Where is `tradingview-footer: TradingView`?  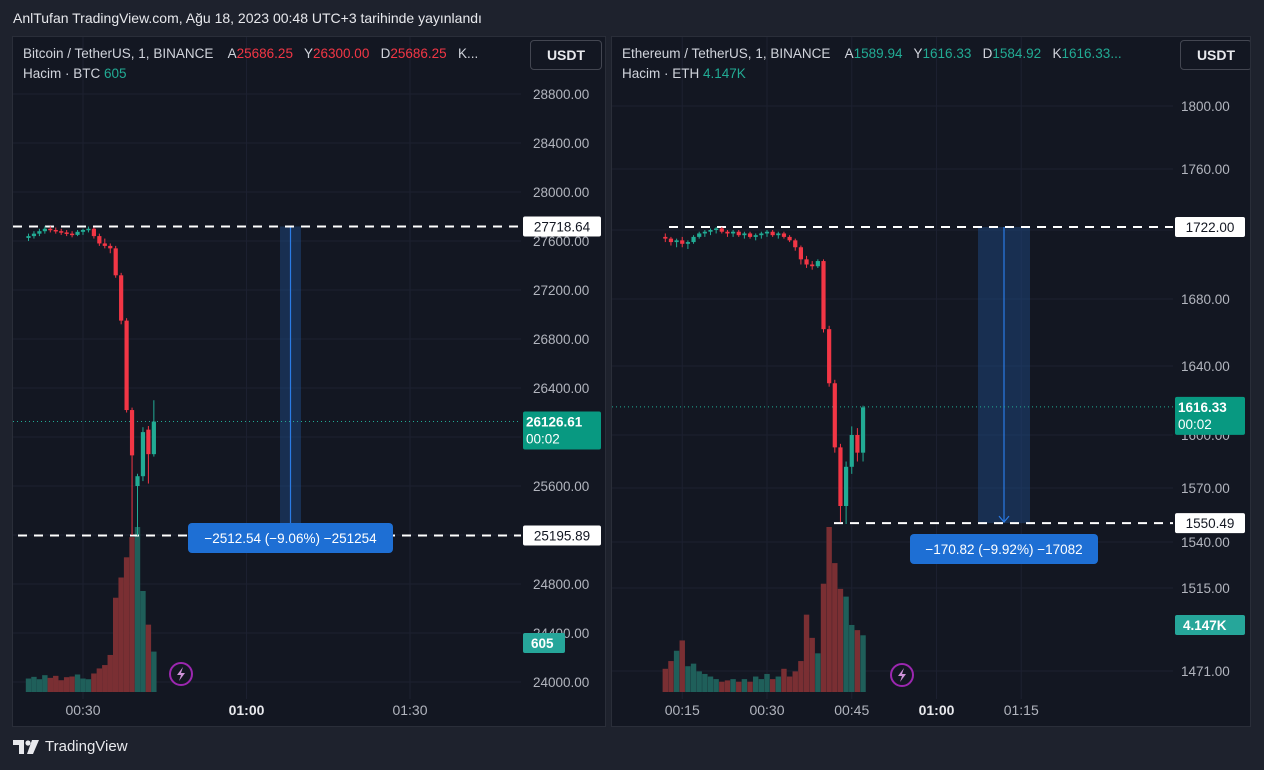
tradingview-footer: TradingView is located at coordinates (70, 746).